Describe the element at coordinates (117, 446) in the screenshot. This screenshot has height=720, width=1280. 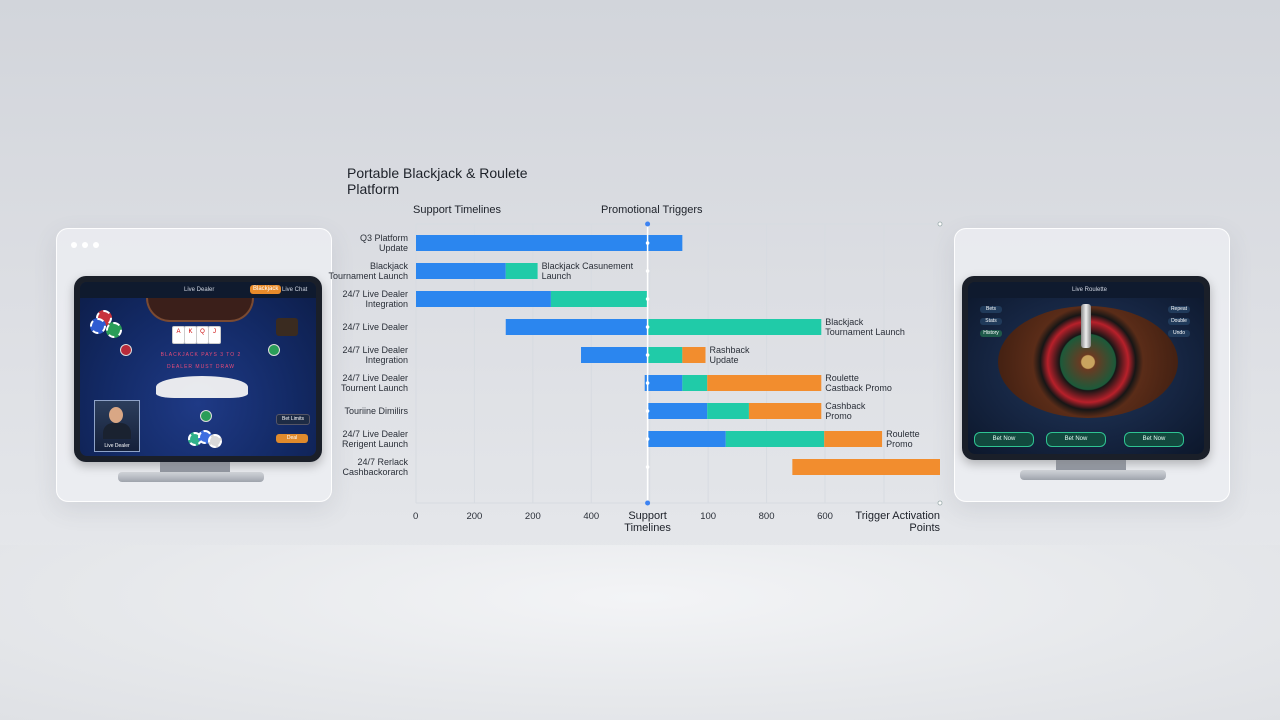
I see `dealer-label: Live Dealer` at that location.